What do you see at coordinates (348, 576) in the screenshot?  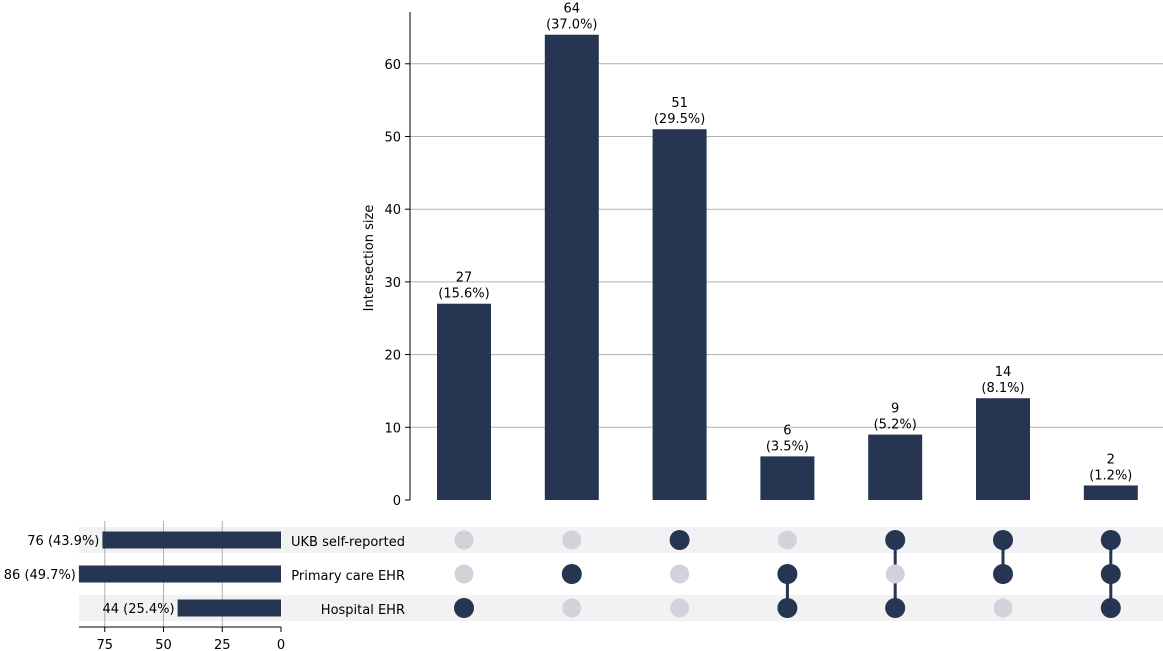 I see `set-name-label: Primary care EHR` at bounding box center [348, 576].